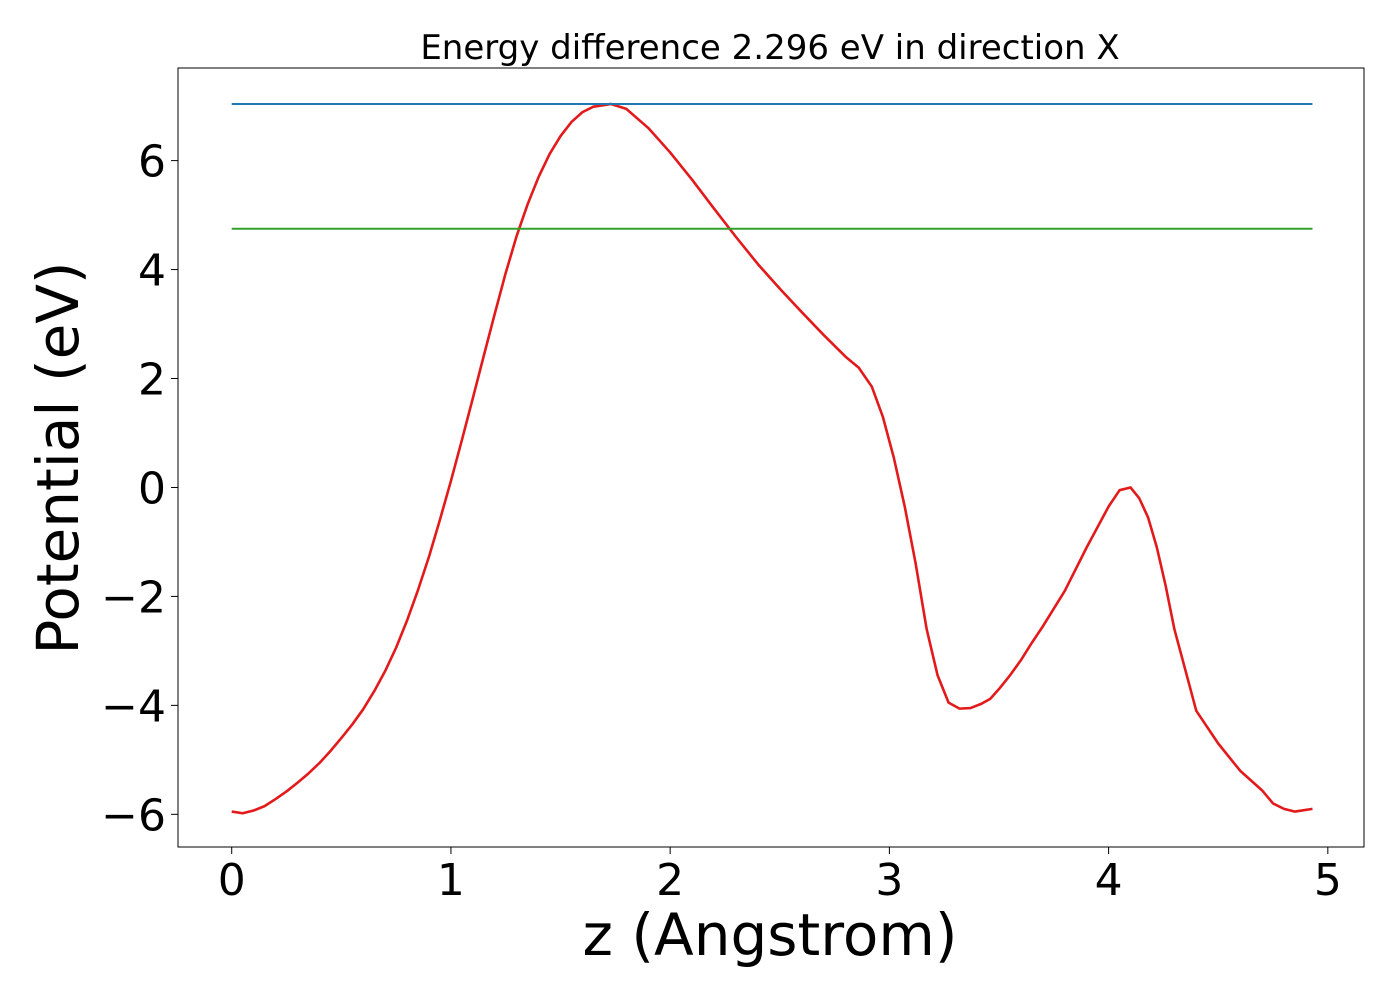 This screenshot has width=1400, height=1004. What do you see at coordinates (1109, 880) in the screenshot?
I see `x-tick-label-4: 4` at bounding box center [1109, 880].